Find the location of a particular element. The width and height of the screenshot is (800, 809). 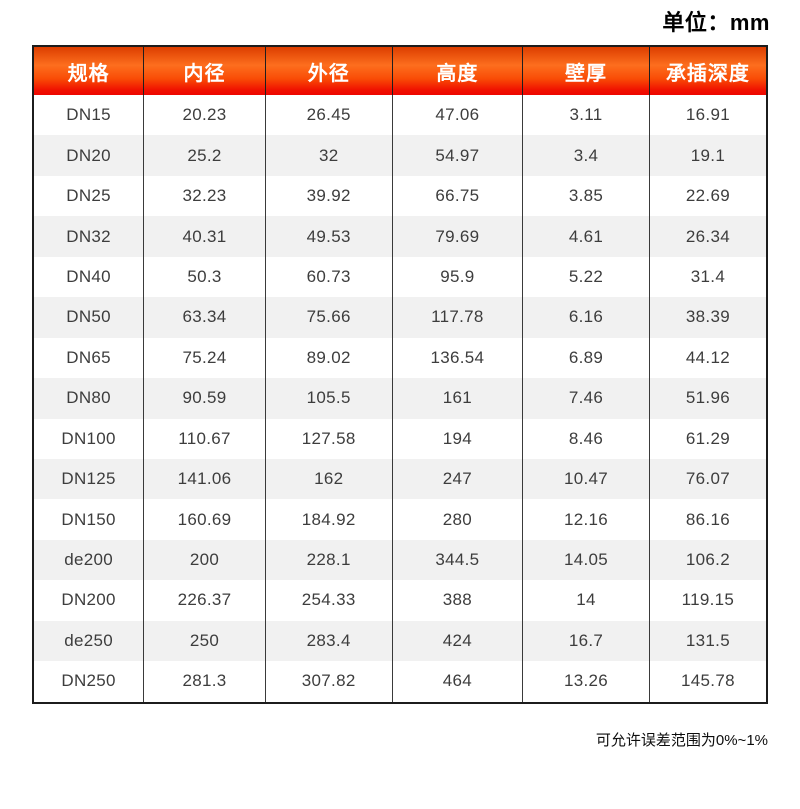

value-cell: 119.15 is located at coordinates (707, 600).